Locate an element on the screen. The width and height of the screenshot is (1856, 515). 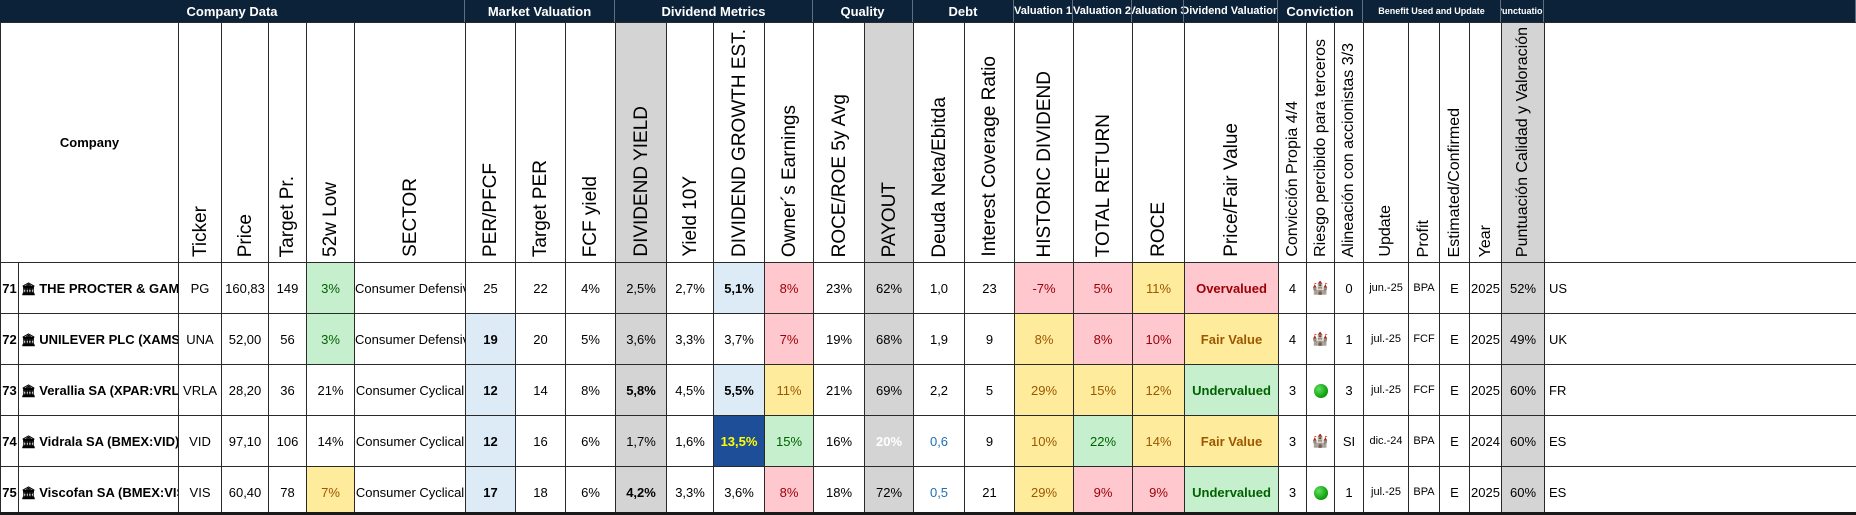
group-valuation-3: Valuation 3 is located at coordinates (1158, 11).